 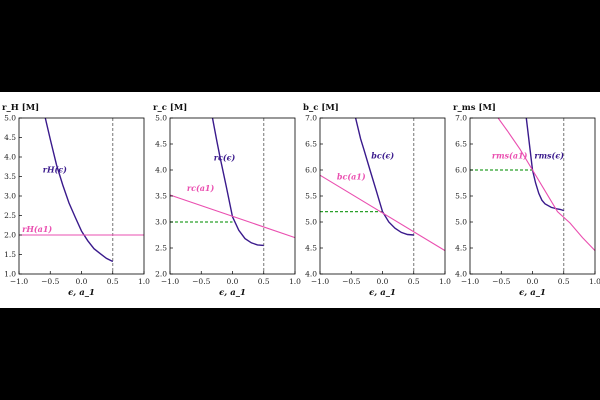 I want to click on y-tick-label: 1.5, so click(x=10, y=254).